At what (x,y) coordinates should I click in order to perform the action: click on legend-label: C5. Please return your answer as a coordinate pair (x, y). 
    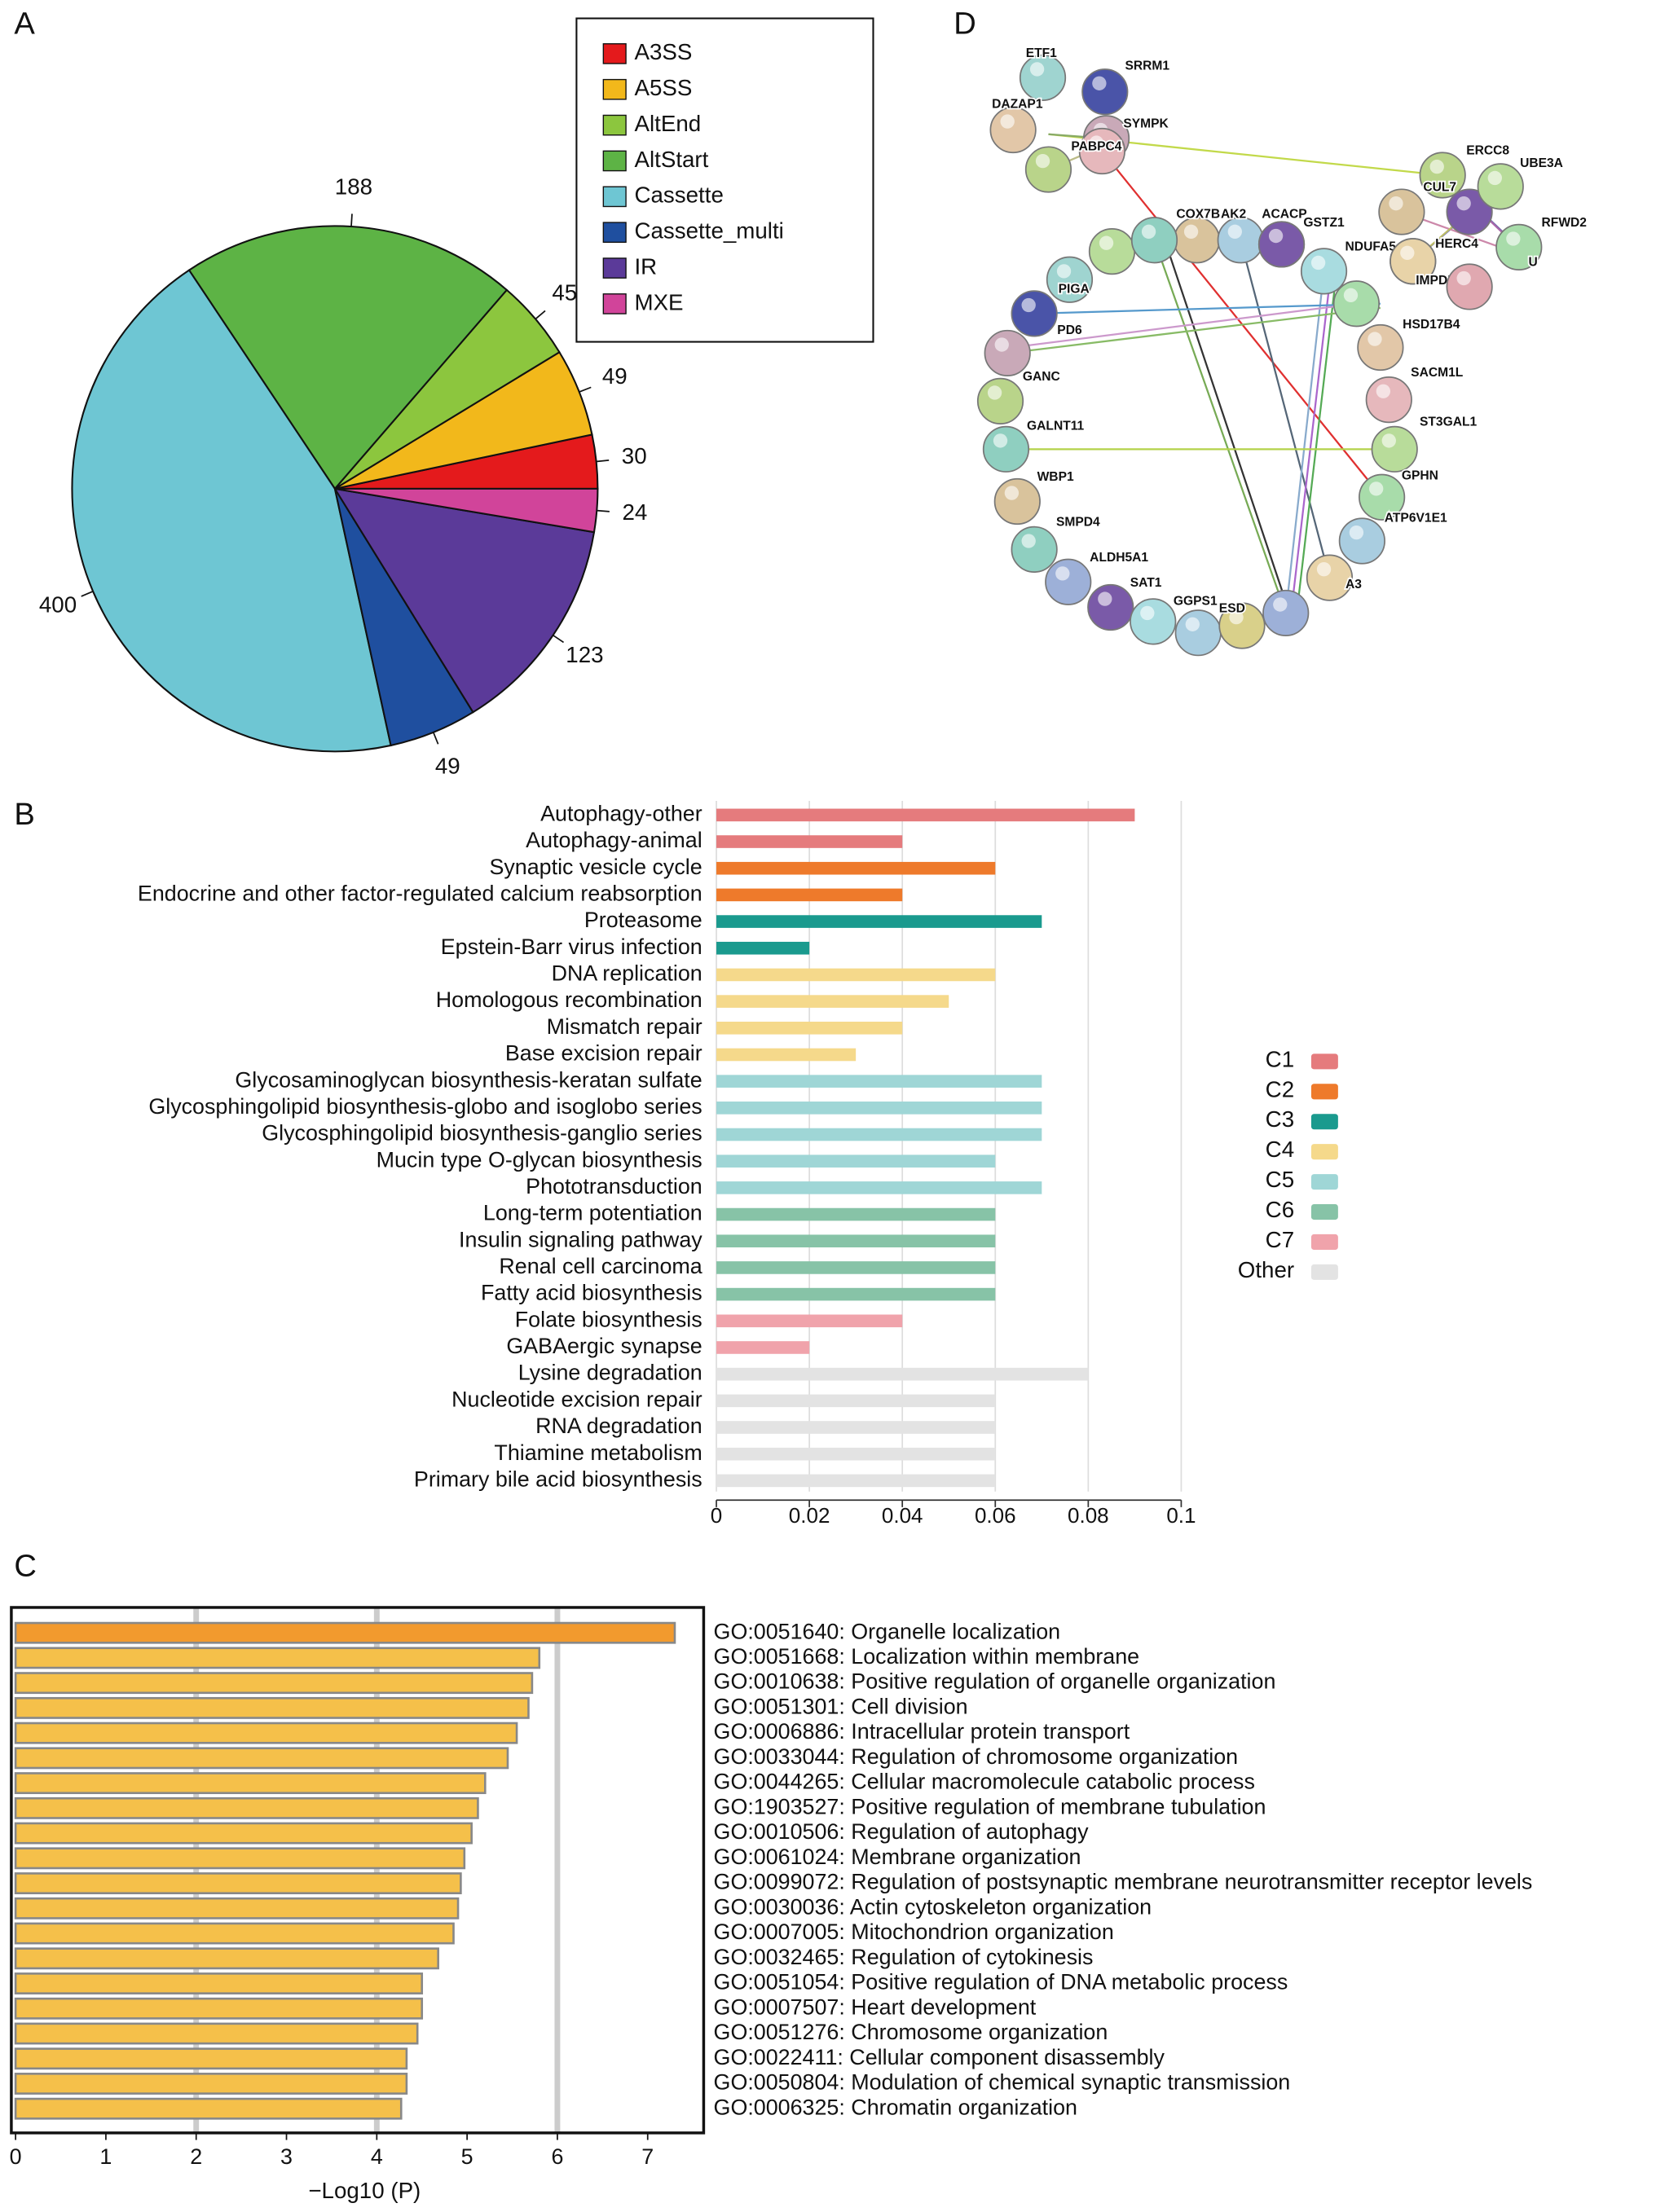
    Looking at the image, I should click on (1280, 1179).